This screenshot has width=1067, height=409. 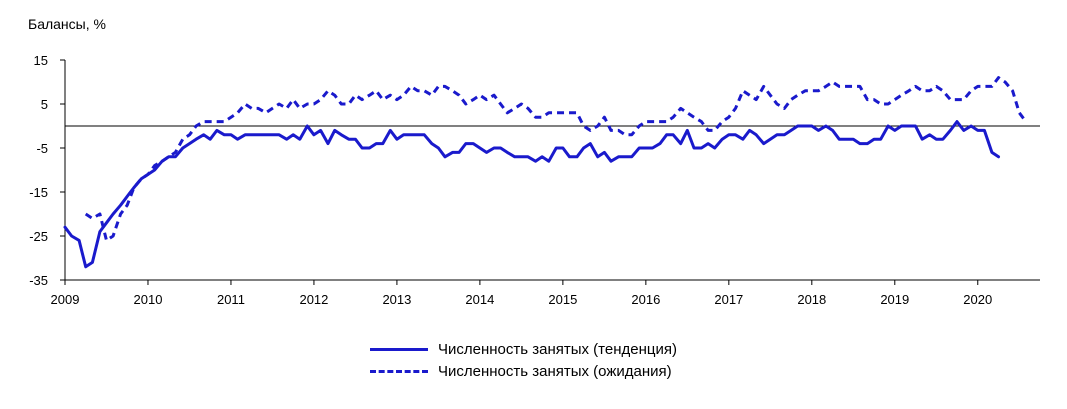 What do you see at coordinates (728, 299) in the screenshot?
I see `x-tick-label: 2017` at bounding box center [728, 299].